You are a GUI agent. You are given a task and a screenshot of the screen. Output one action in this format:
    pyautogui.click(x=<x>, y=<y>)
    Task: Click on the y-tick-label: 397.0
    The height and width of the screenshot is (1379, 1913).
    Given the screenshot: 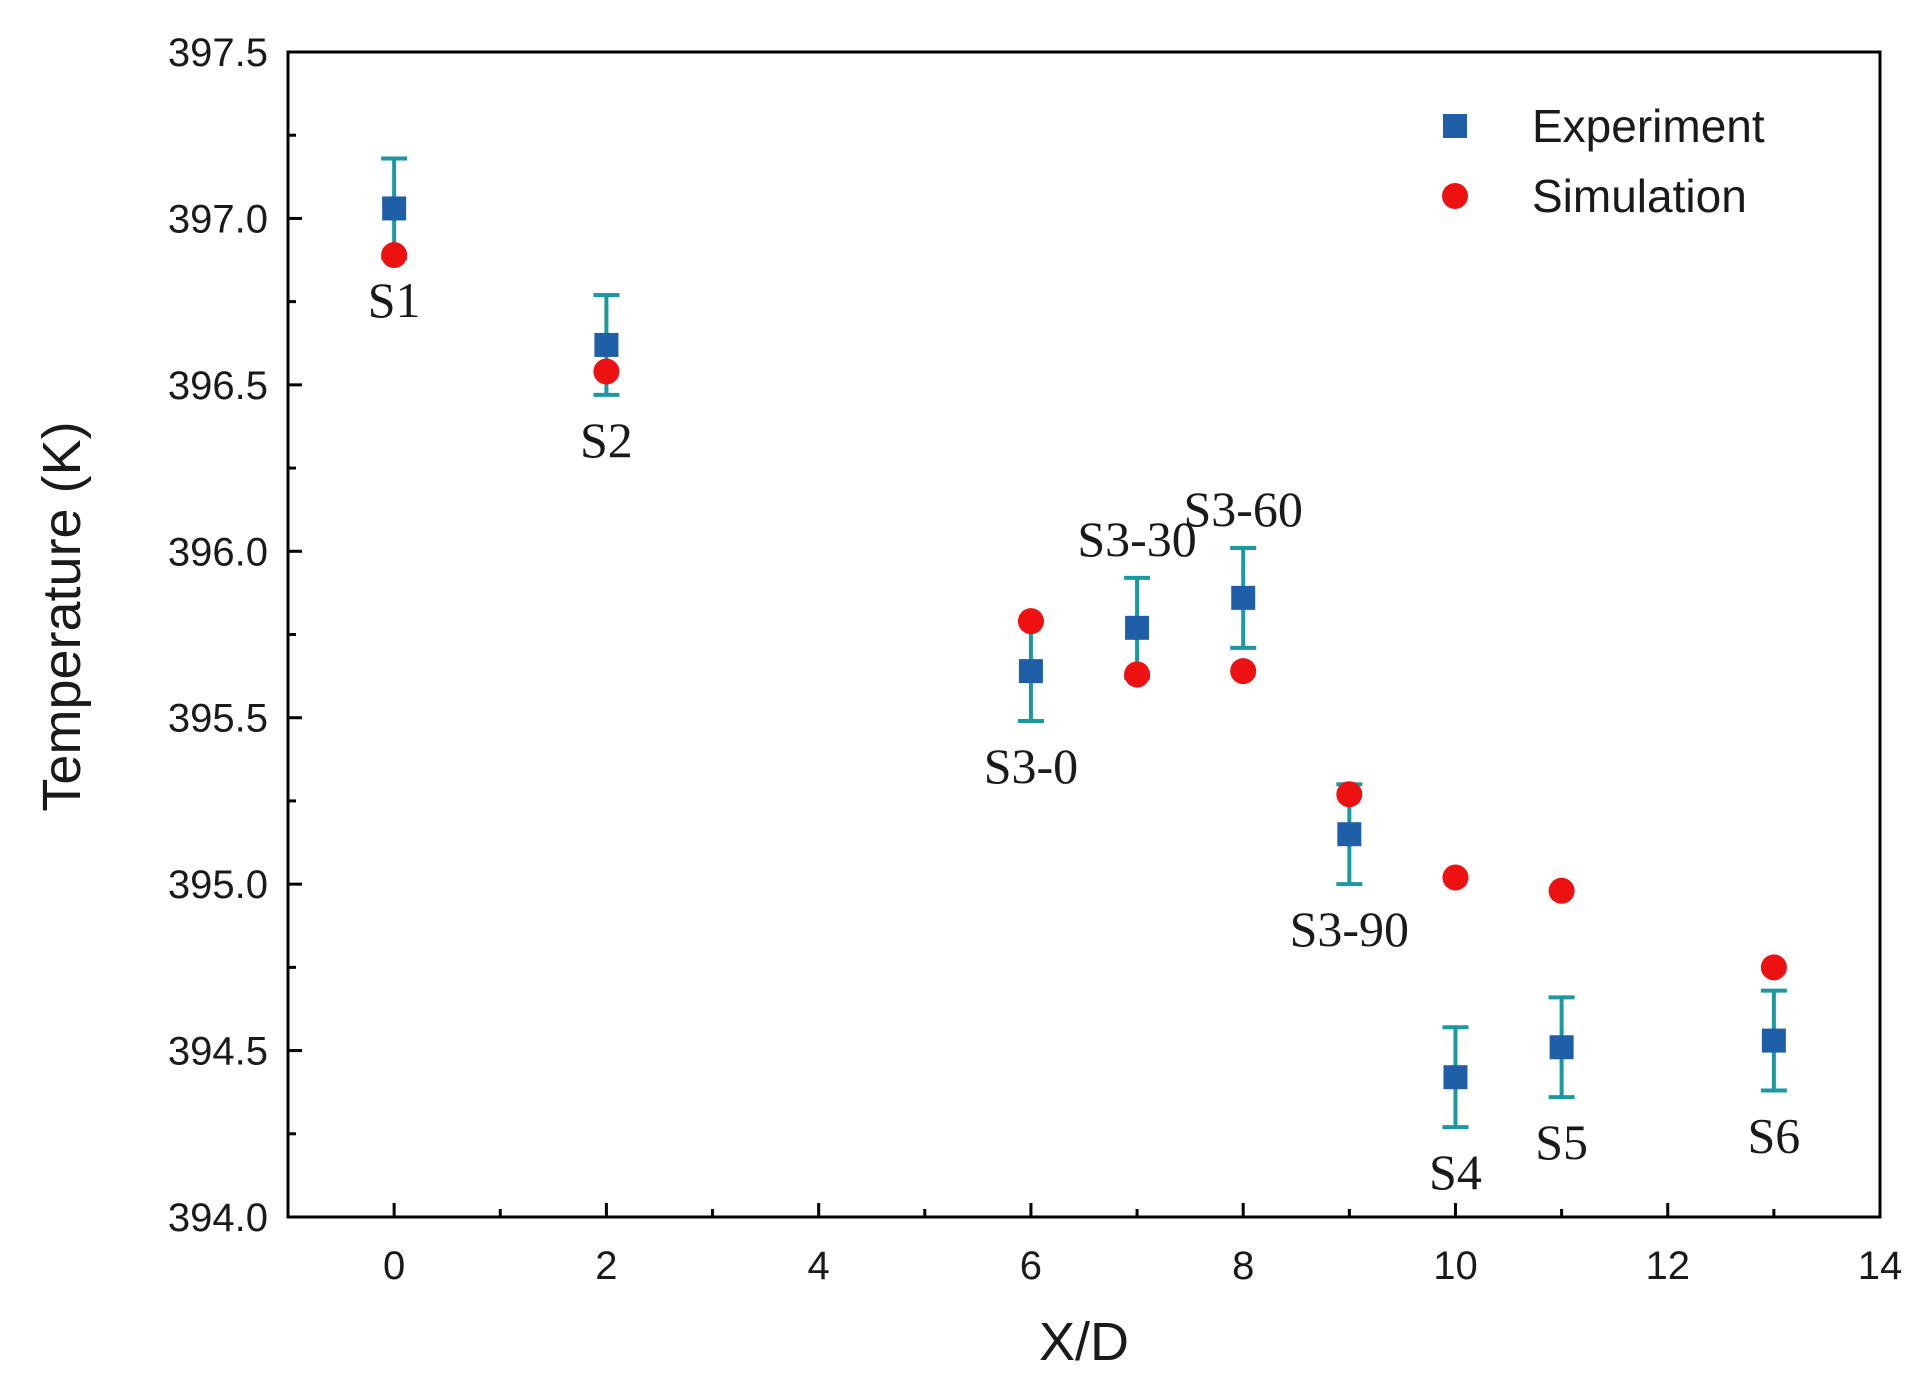 What is the action you would take?
    pyautogui.click(x=218, y=219)
    